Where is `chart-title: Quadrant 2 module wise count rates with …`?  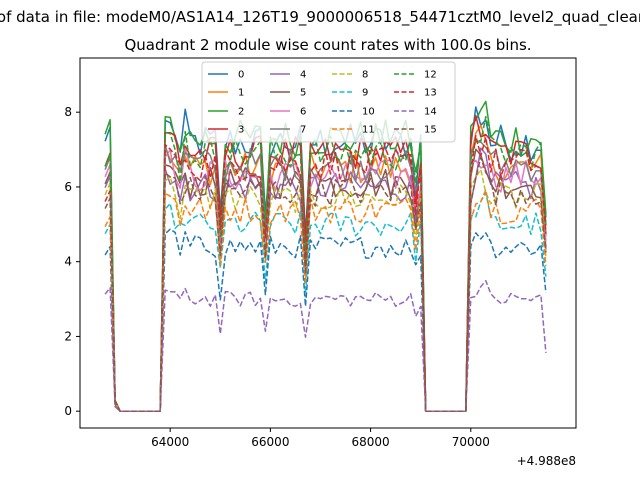
chart-title: Quadrant 2 module wise count rates with … is located at coordinates (327, 45).